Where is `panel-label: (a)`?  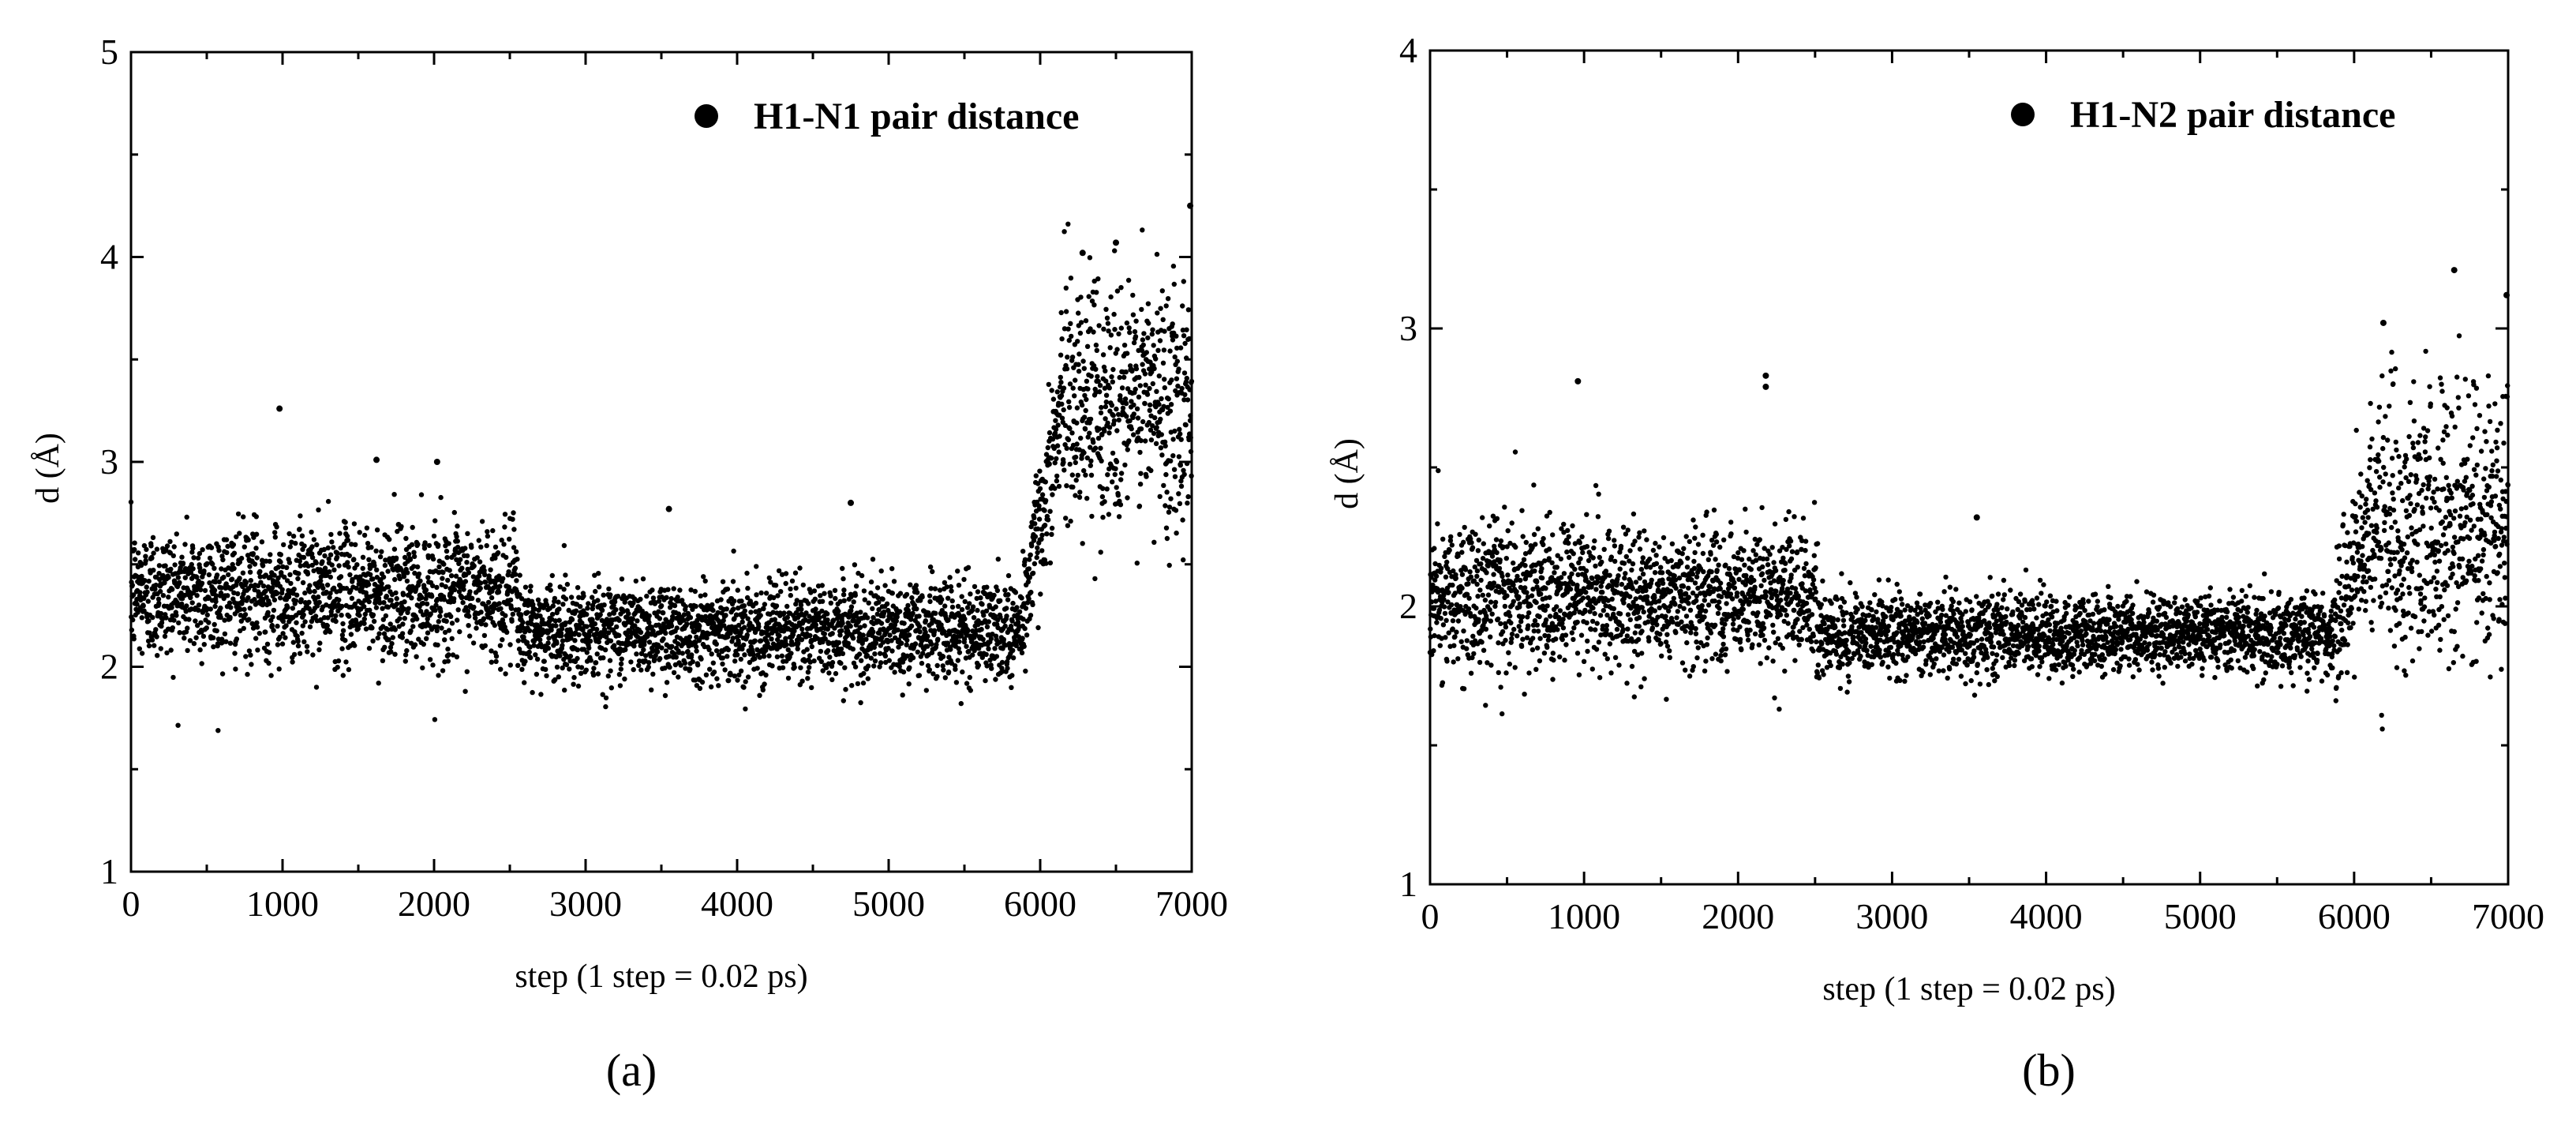 panel-label: (a) is located at coordinates (631, 1070).